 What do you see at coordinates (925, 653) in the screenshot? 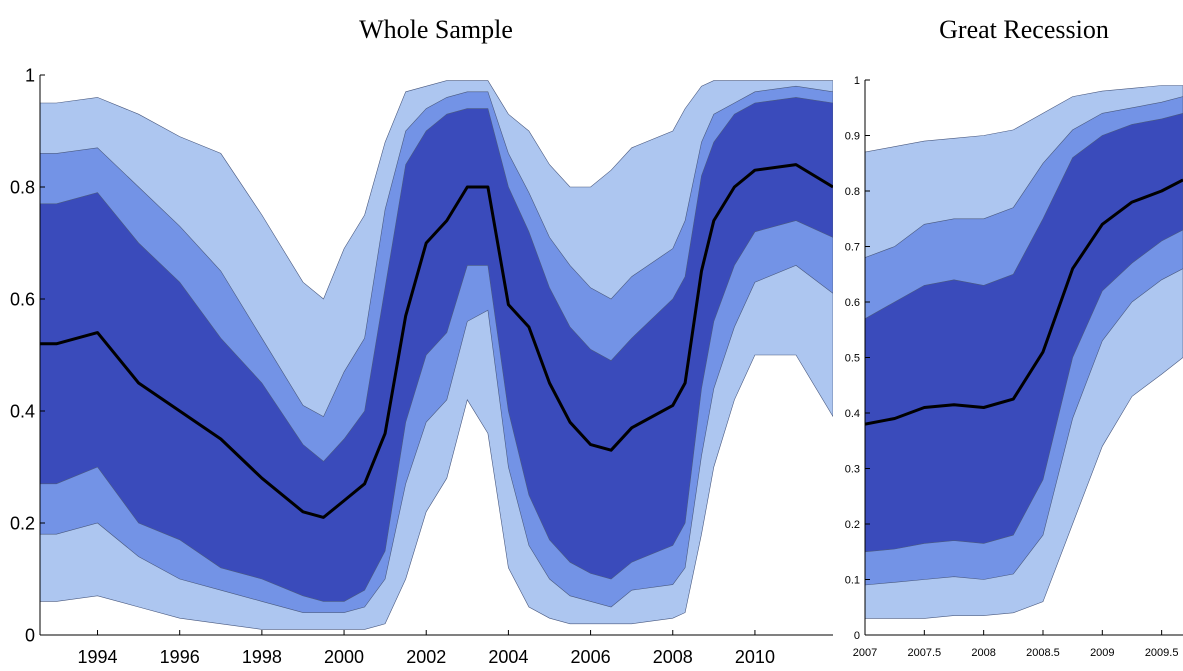
I see `x-tick-label: 2007.5` at bounding box center [925, 653].